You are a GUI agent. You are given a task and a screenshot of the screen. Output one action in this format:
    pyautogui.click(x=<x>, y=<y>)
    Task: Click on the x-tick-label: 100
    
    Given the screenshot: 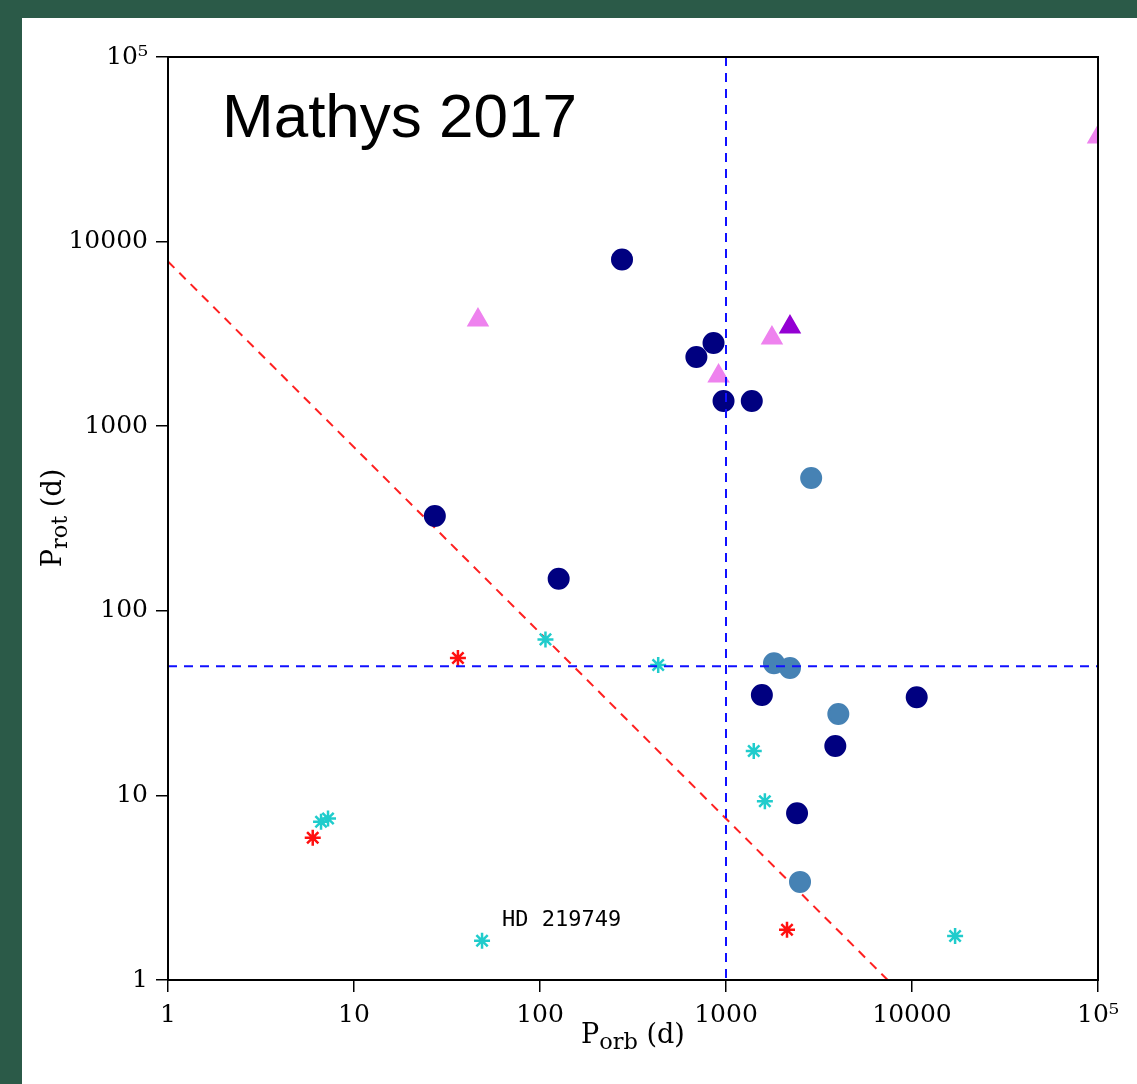 What is the action you would take?
    pyautogui.click(x=540, y=1013)
    